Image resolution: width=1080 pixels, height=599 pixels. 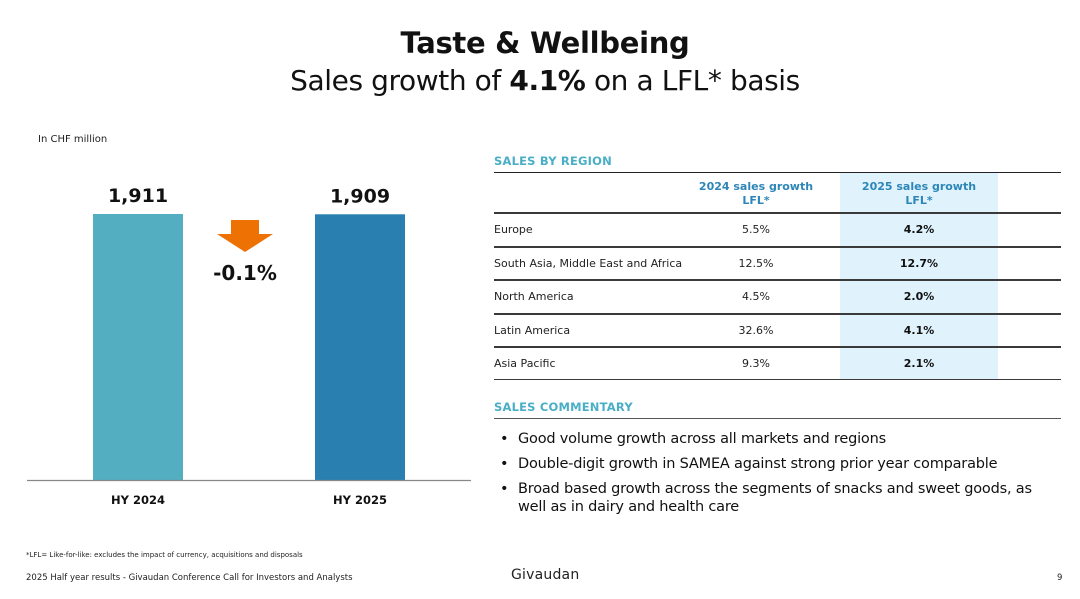 What do you see at coordinates (692, 80) in the screenshot?
I see `subtitle-suffix: on a LFL* basis` at bounding box center [692, 80].